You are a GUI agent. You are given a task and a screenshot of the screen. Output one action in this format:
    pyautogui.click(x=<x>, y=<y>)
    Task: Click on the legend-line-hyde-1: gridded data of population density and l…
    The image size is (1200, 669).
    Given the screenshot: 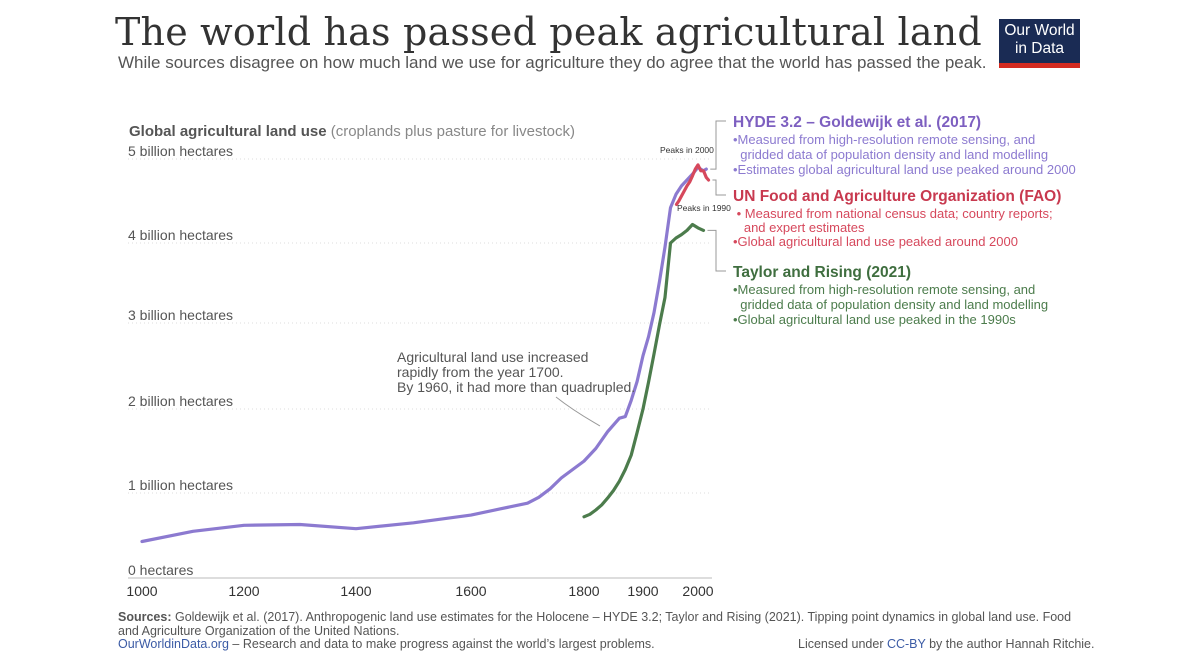 What is the action you would take?
    pyautogui.click(x=890, y=154)
    